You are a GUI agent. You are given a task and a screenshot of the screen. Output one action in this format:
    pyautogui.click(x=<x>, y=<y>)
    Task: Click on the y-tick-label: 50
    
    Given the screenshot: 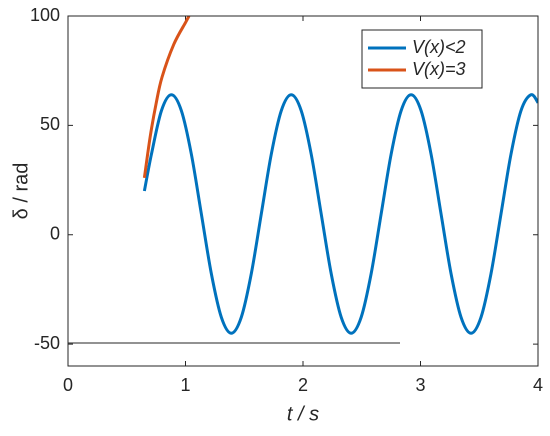 What is the action you would take?
    pyautogui.click(x=50, y=124)
    